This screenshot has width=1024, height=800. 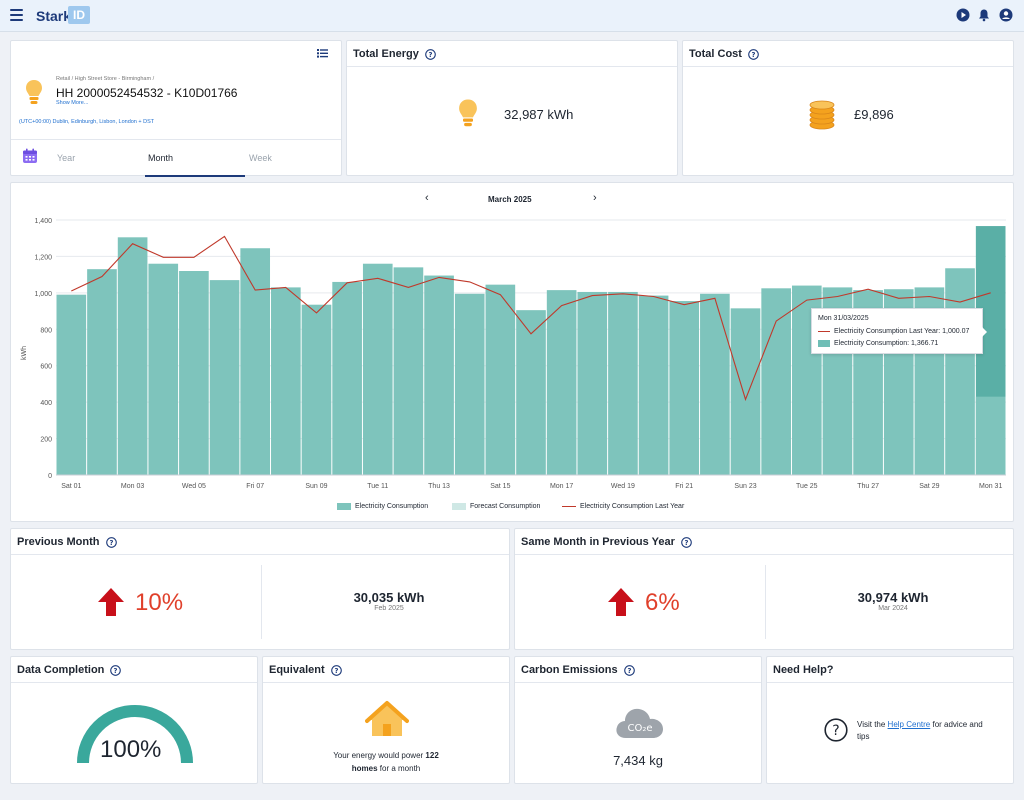 I want to click on previous-month-pct: 10%, so click(x=159, y=602).